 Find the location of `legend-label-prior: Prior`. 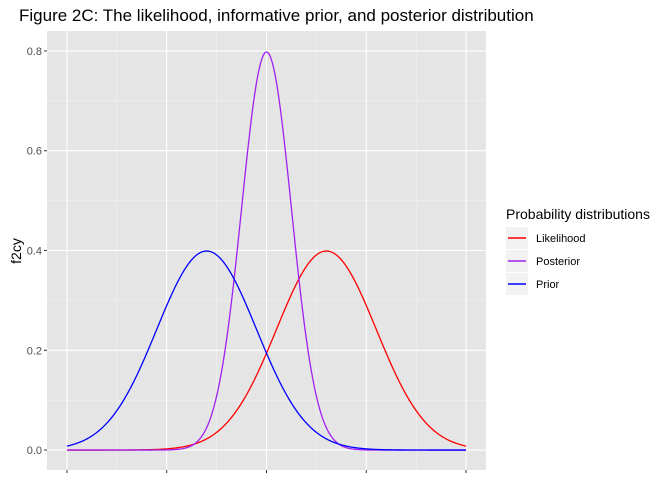

legend-label-prior: Prior is located at coordinates (548, 285).